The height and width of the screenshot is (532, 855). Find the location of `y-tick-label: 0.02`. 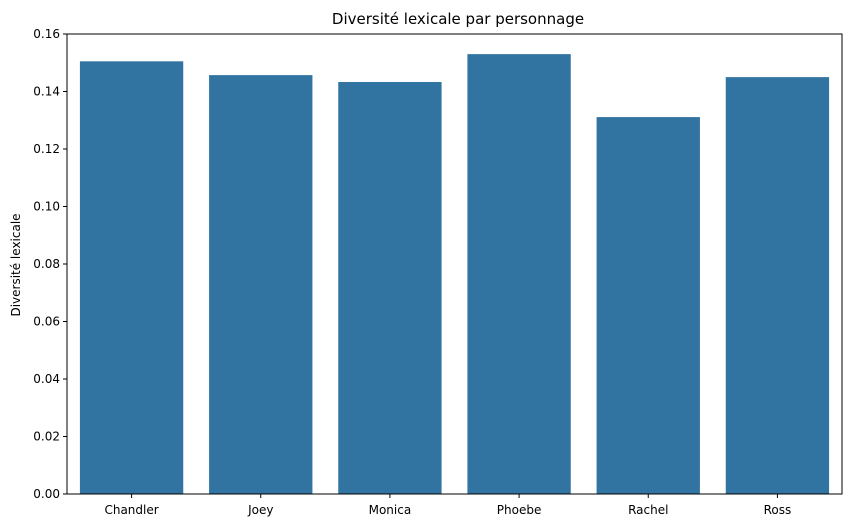

y-tick-label: 0.02 is located at coordinates (46, 437).